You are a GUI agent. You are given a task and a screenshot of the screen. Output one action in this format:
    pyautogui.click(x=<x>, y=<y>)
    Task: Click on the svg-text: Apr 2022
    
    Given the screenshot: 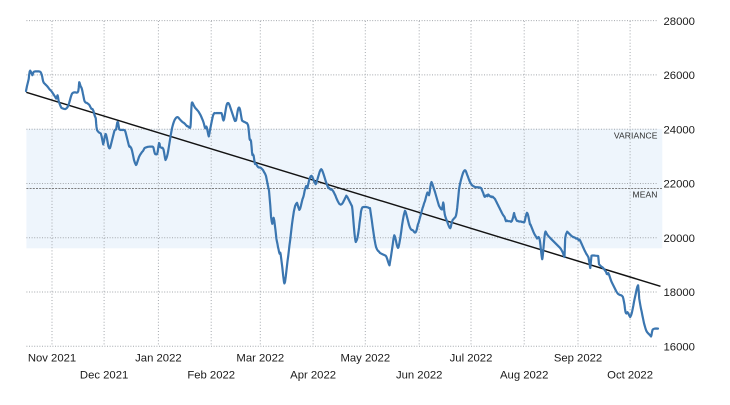 What is the action you would take?
    pyautogui.click(x=313, y=376)
    